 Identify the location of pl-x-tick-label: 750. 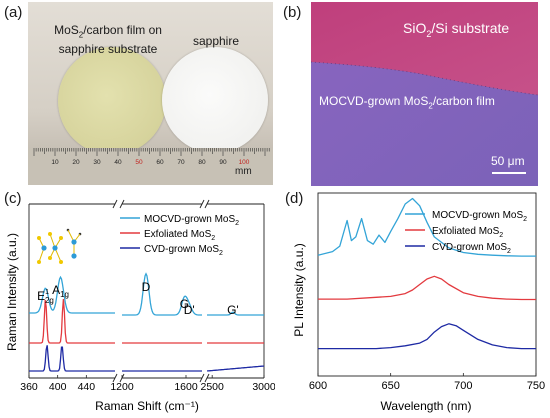
(536, 386).